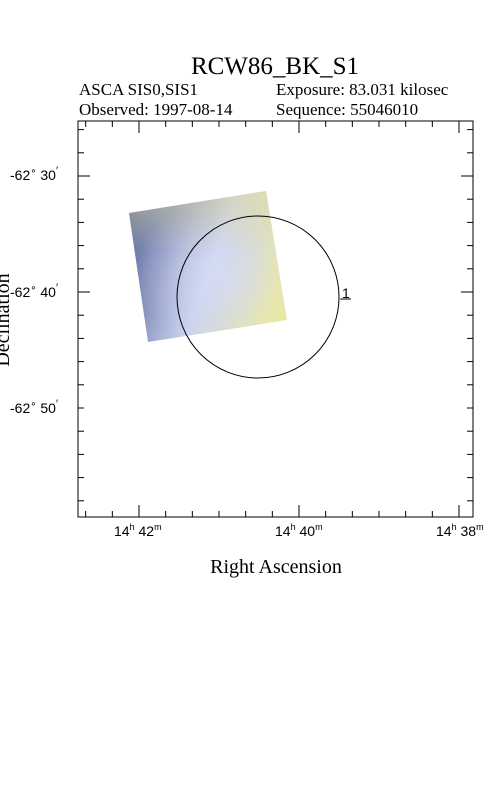 The width and height of the screenshot is (486, 792). I want to click on observed-date: Observed: 1997-08-14, so click(156, 109).